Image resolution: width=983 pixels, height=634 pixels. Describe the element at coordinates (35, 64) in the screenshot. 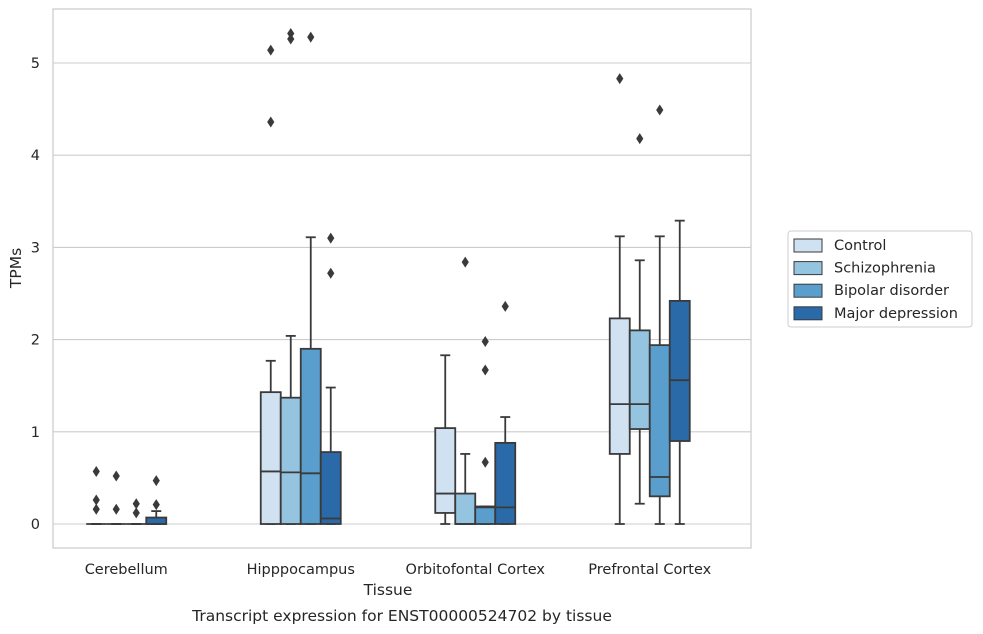

I see `y-tick-label: 5` at that location.